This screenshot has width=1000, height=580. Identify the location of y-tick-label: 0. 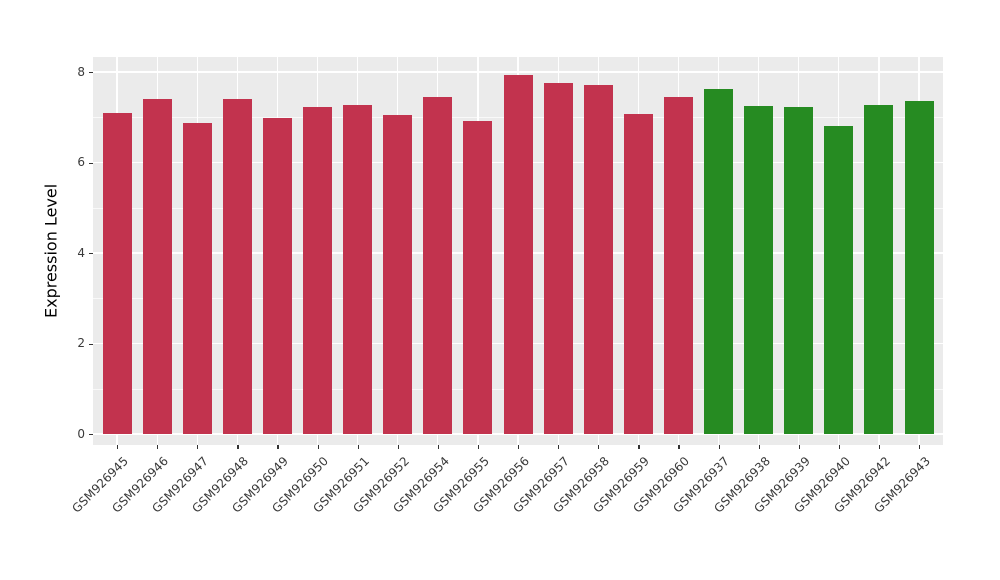
(81, 433).